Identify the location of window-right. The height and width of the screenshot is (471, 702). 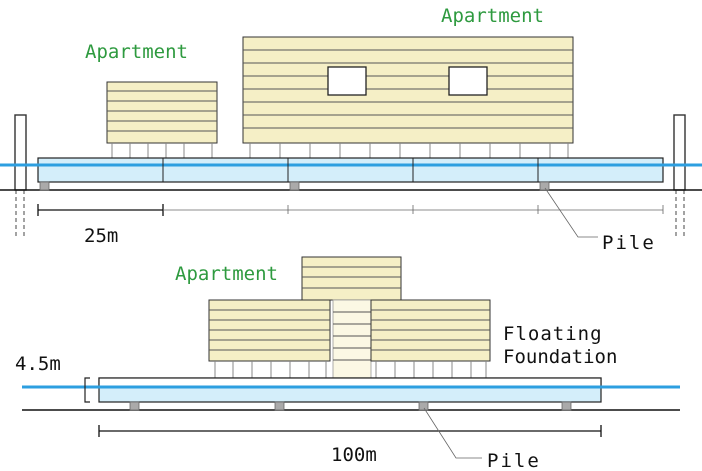
(468, 81).